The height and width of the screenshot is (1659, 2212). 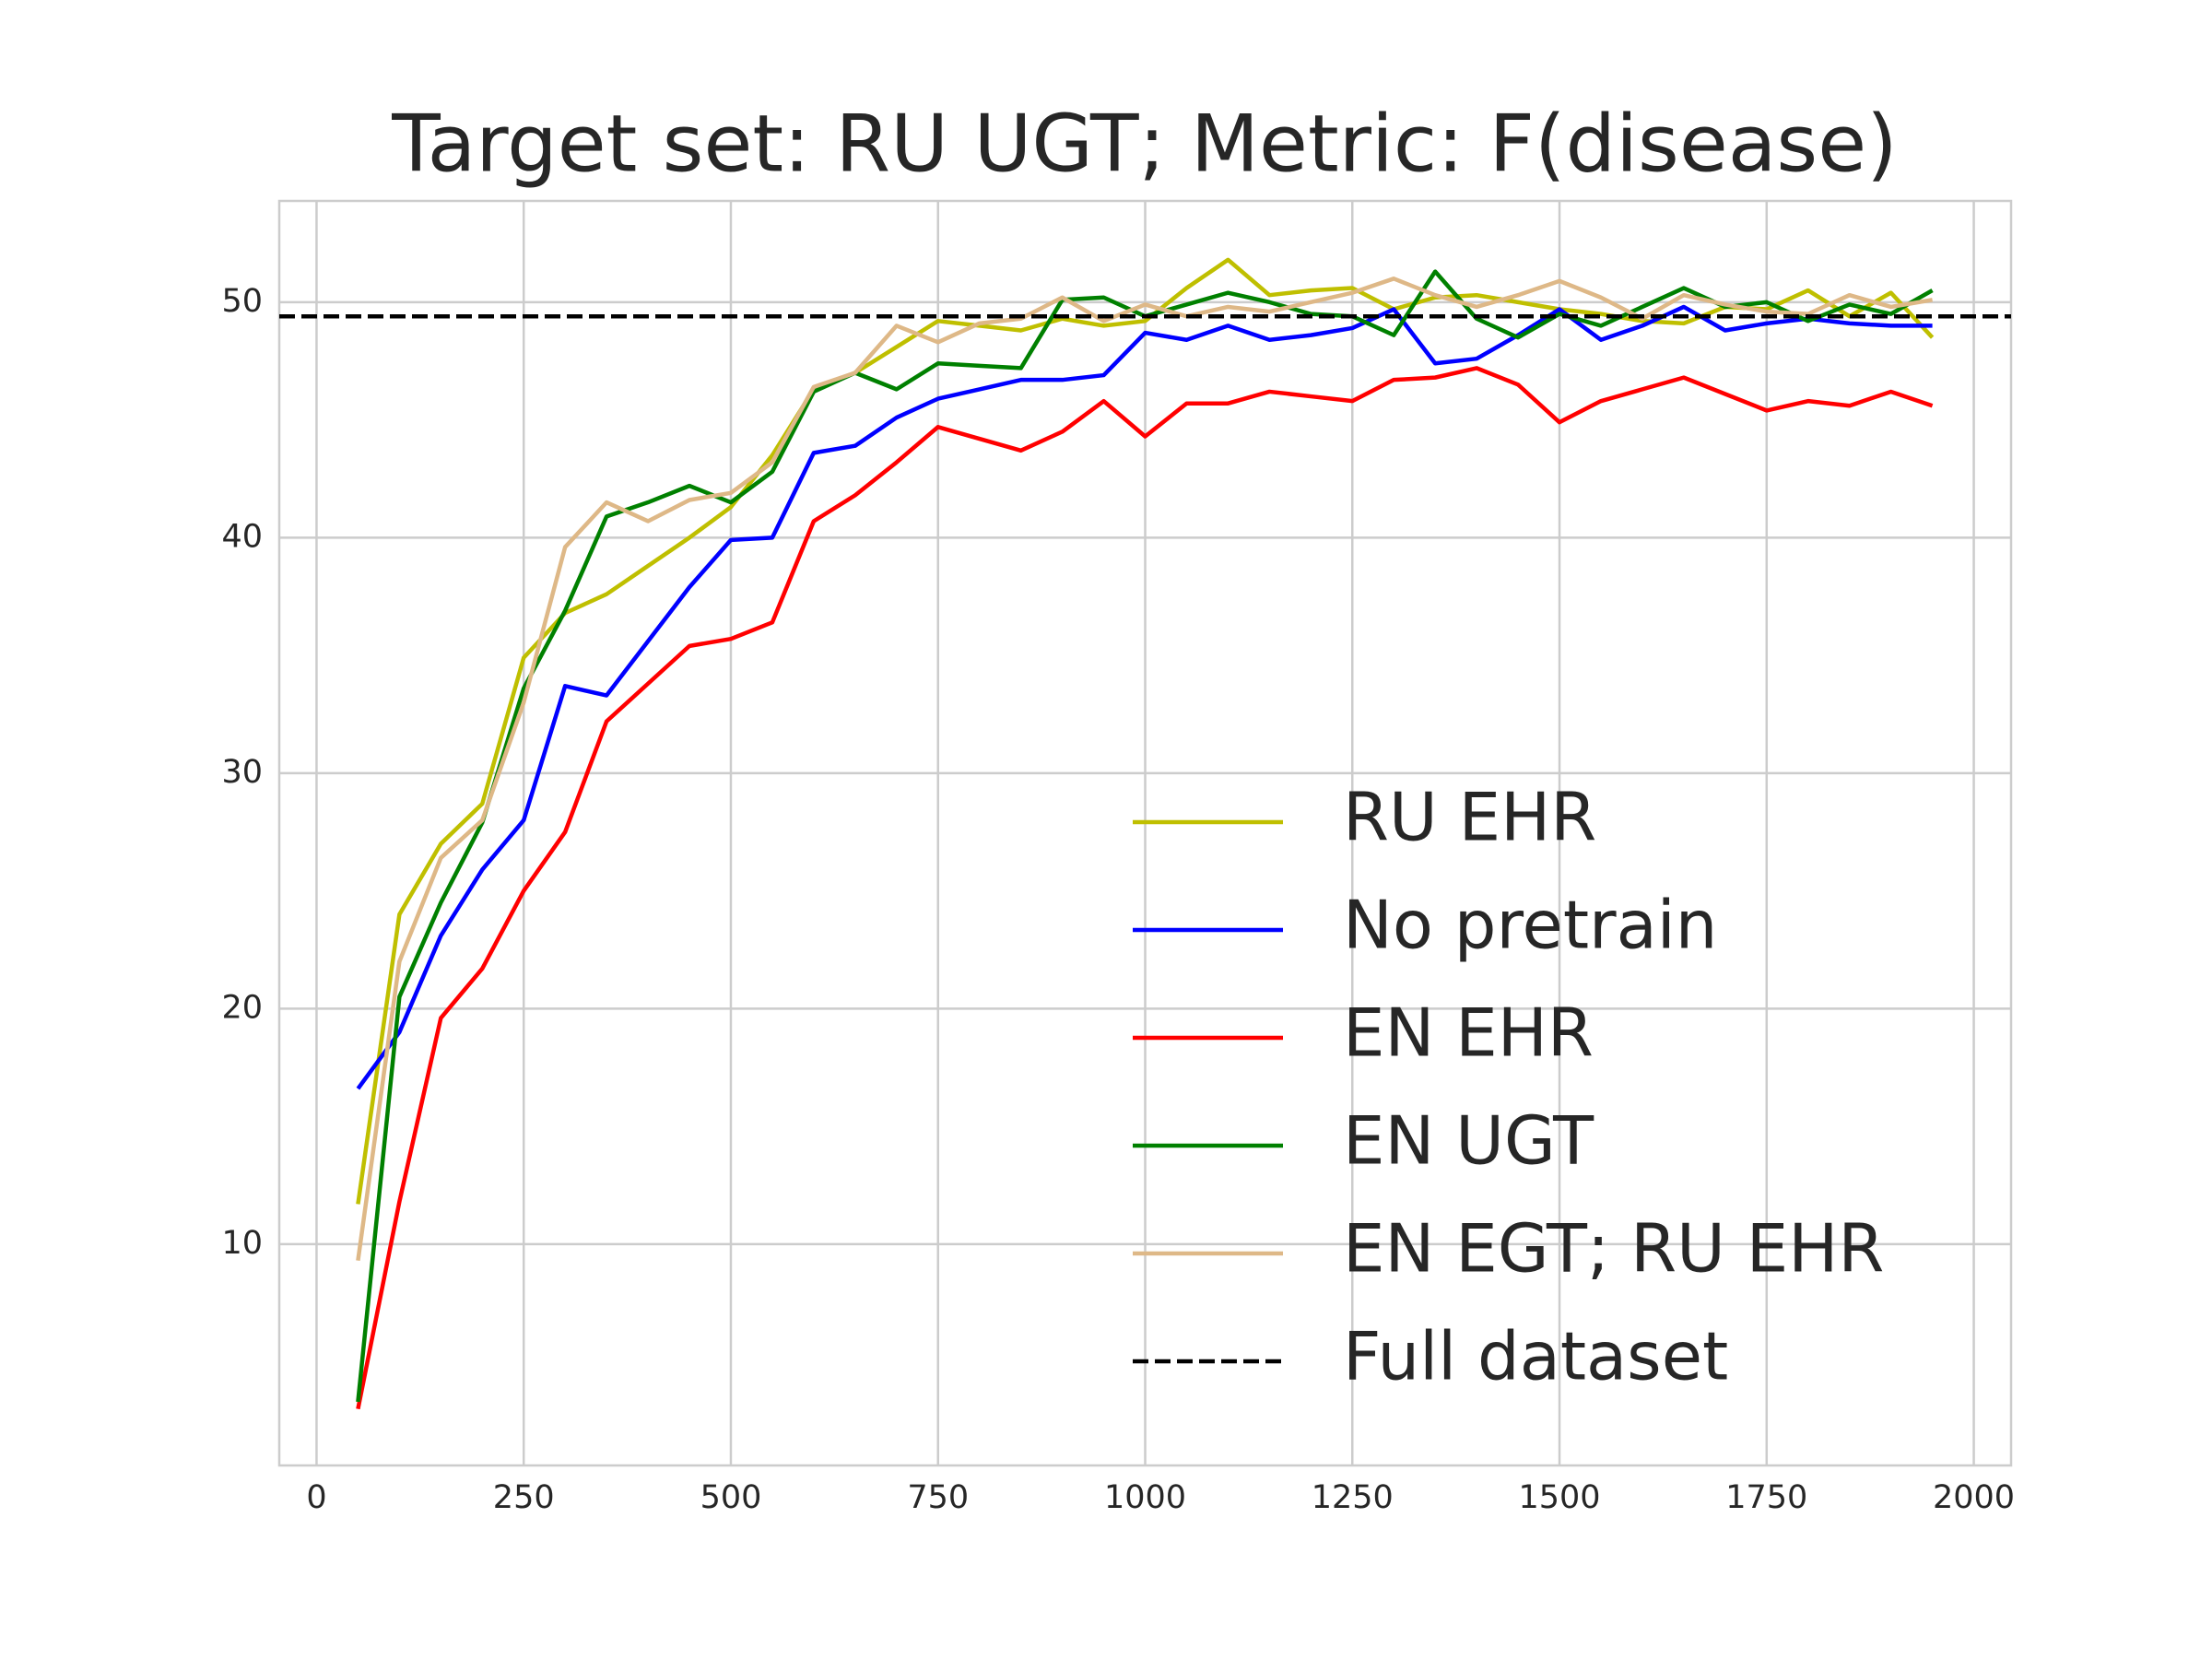 What do you see at coordinates (242, 301) in the screenshot?
I see `y-tick-label: 50` at bounding box center [242, 301].